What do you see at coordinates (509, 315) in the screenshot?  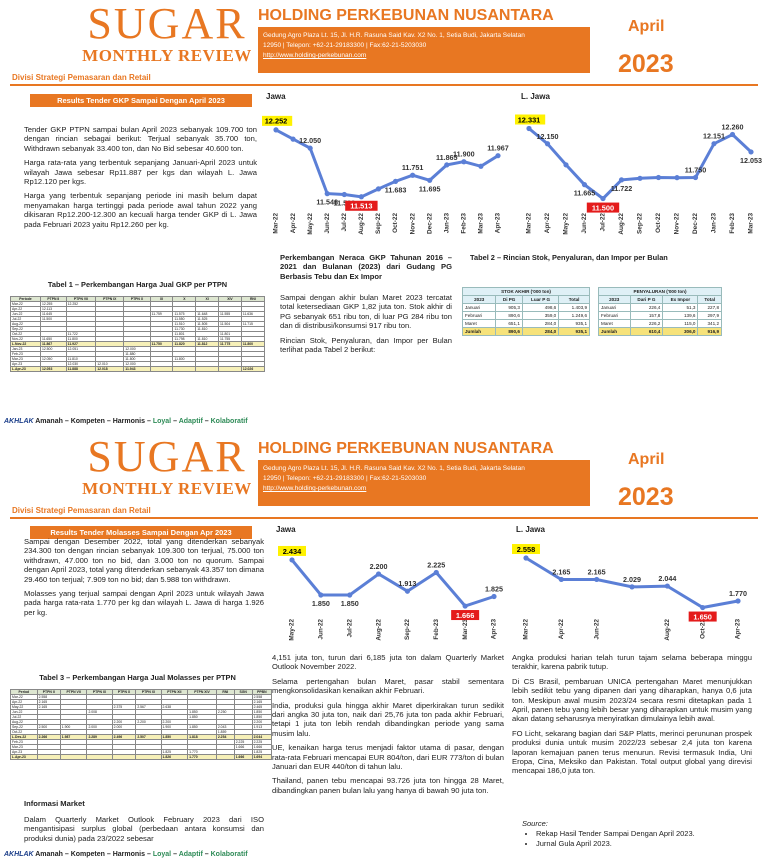 I see `table-cell: 890,6` at bounding box center [509, 315].